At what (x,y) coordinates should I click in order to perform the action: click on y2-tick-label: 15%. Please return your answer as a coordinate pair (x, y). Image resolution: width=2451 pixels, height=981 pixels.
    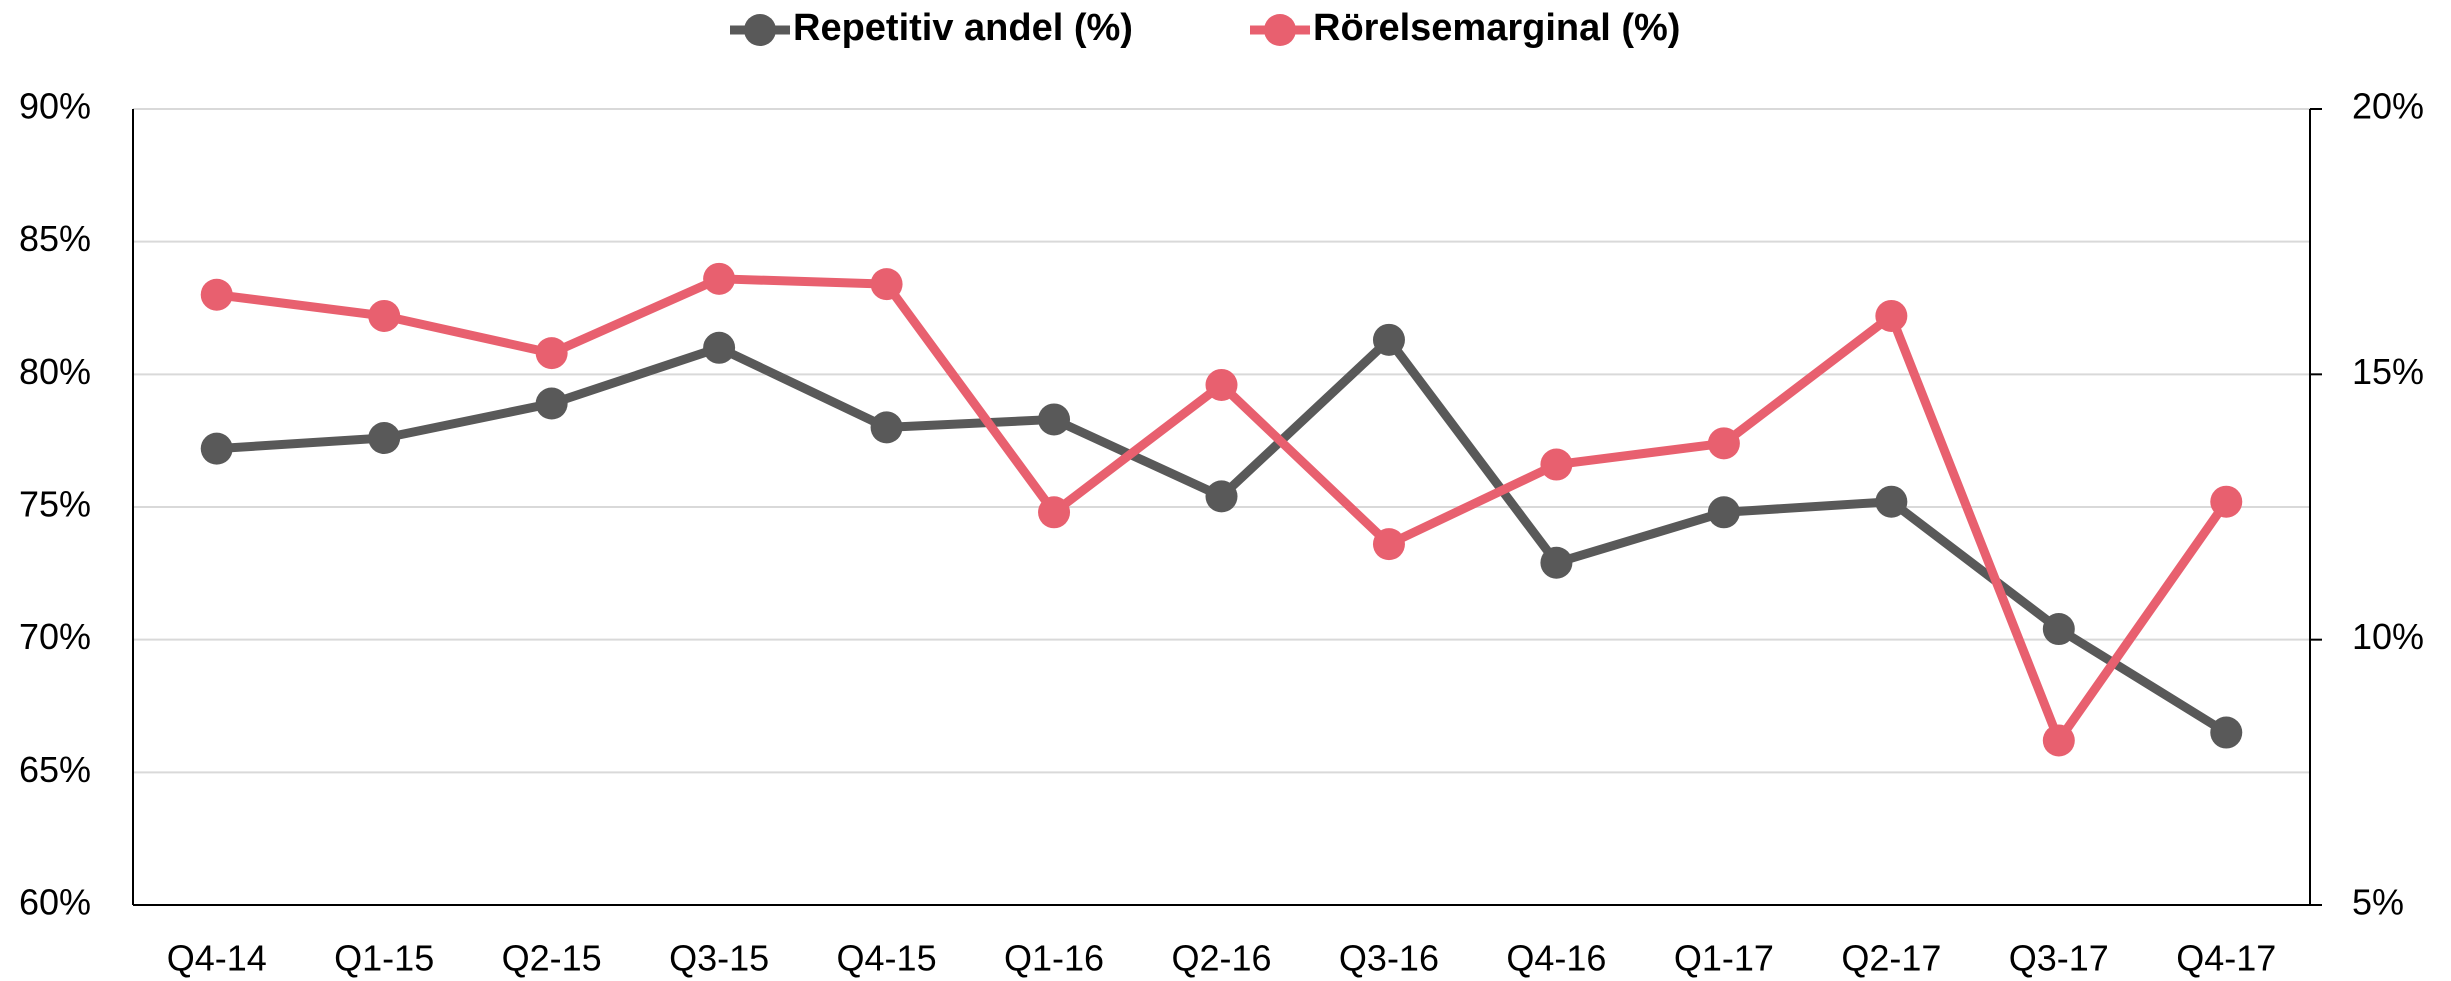
    Looking at the image, I should click on (2388, 371).